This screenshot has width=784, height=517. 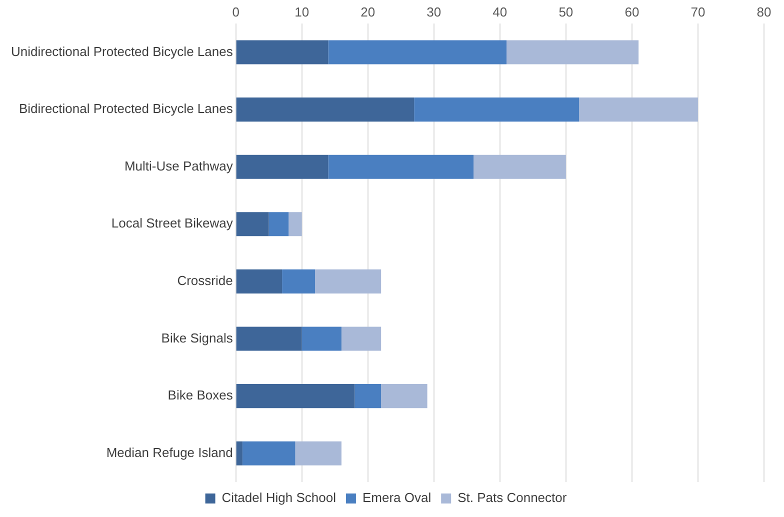 What do you see at coordinates (368, 12) in the screenshot?
I see `x-tick-label: 20` at bounding box center [368, 12].